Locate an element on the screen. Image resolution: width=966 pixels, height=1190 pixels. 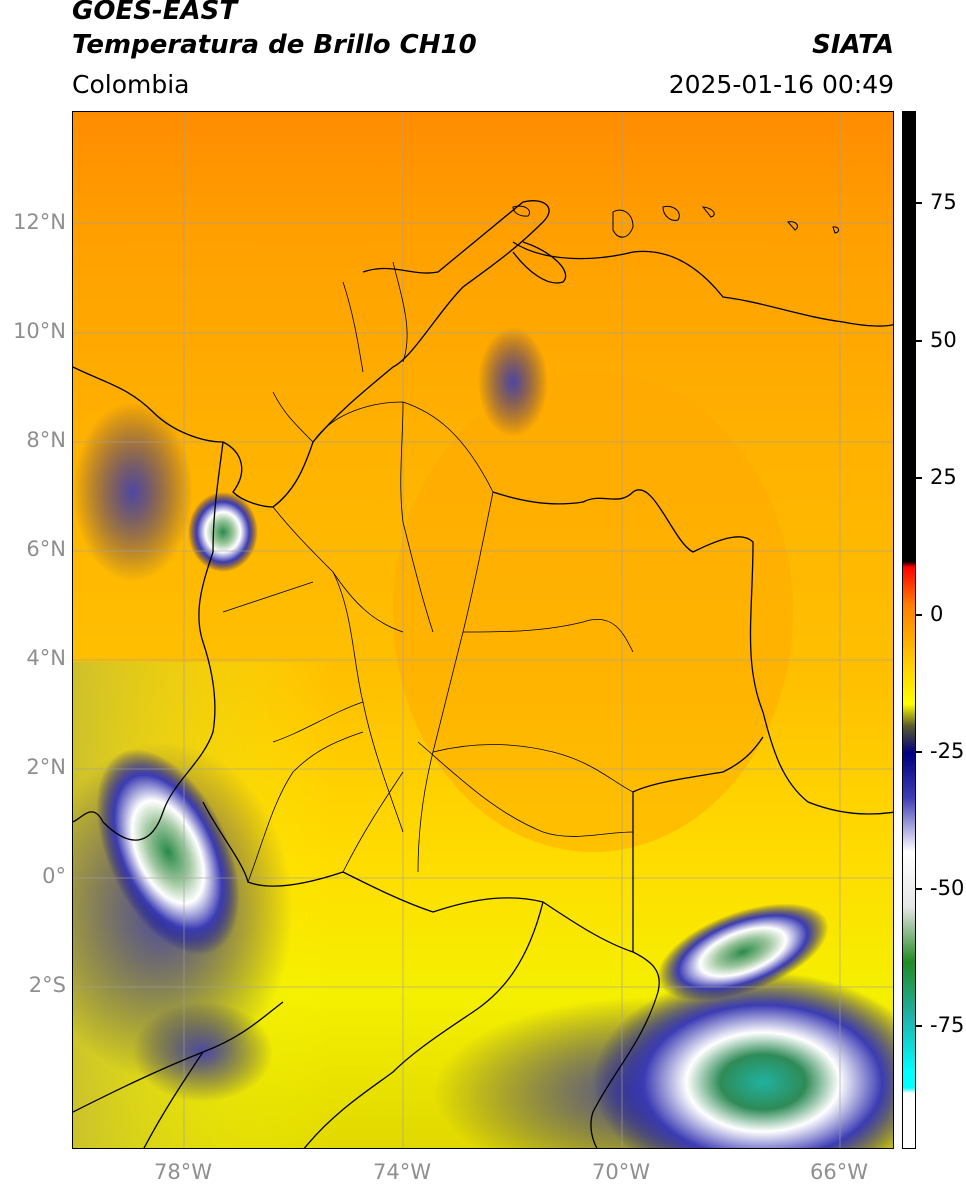
islands is located at coordinates (676, 221).